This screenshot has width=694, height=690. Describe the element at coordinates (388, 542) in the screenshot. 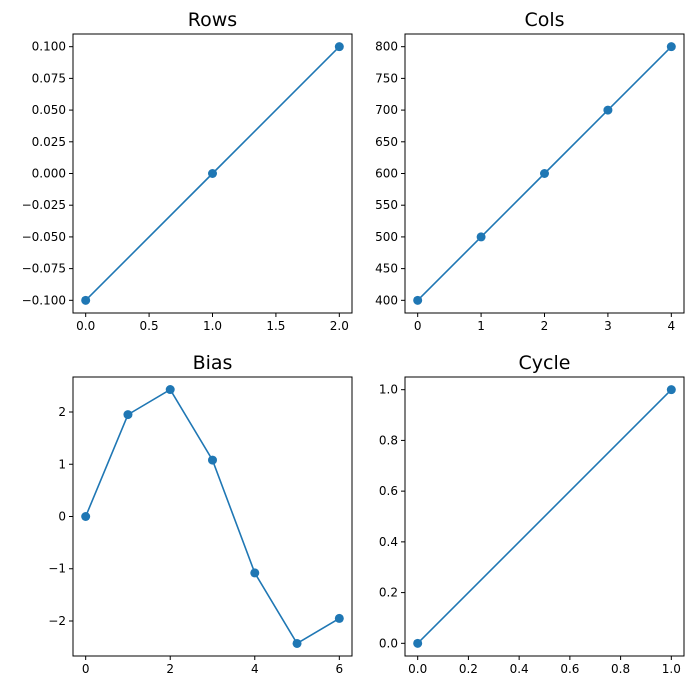

I see `y-tick-label: 0.4` at that location.